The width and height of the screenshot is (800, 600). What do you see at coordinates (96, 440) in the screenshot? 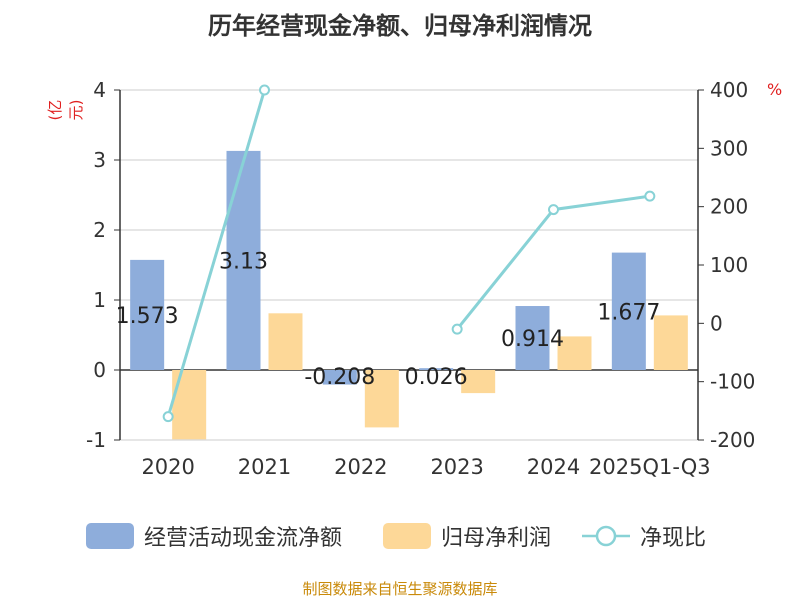
I see `left-tick-label: -1` at bounding box center [96, 440].